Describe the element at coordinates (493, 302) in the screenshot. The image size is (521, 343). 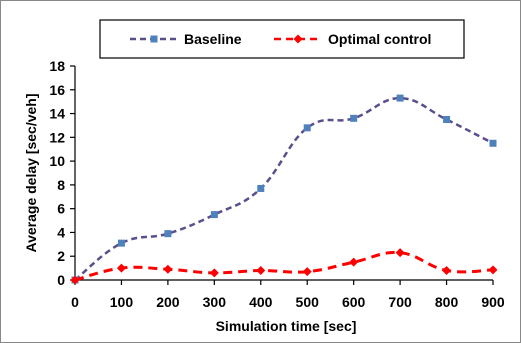
I see `x-tick-label: 900` at that location.